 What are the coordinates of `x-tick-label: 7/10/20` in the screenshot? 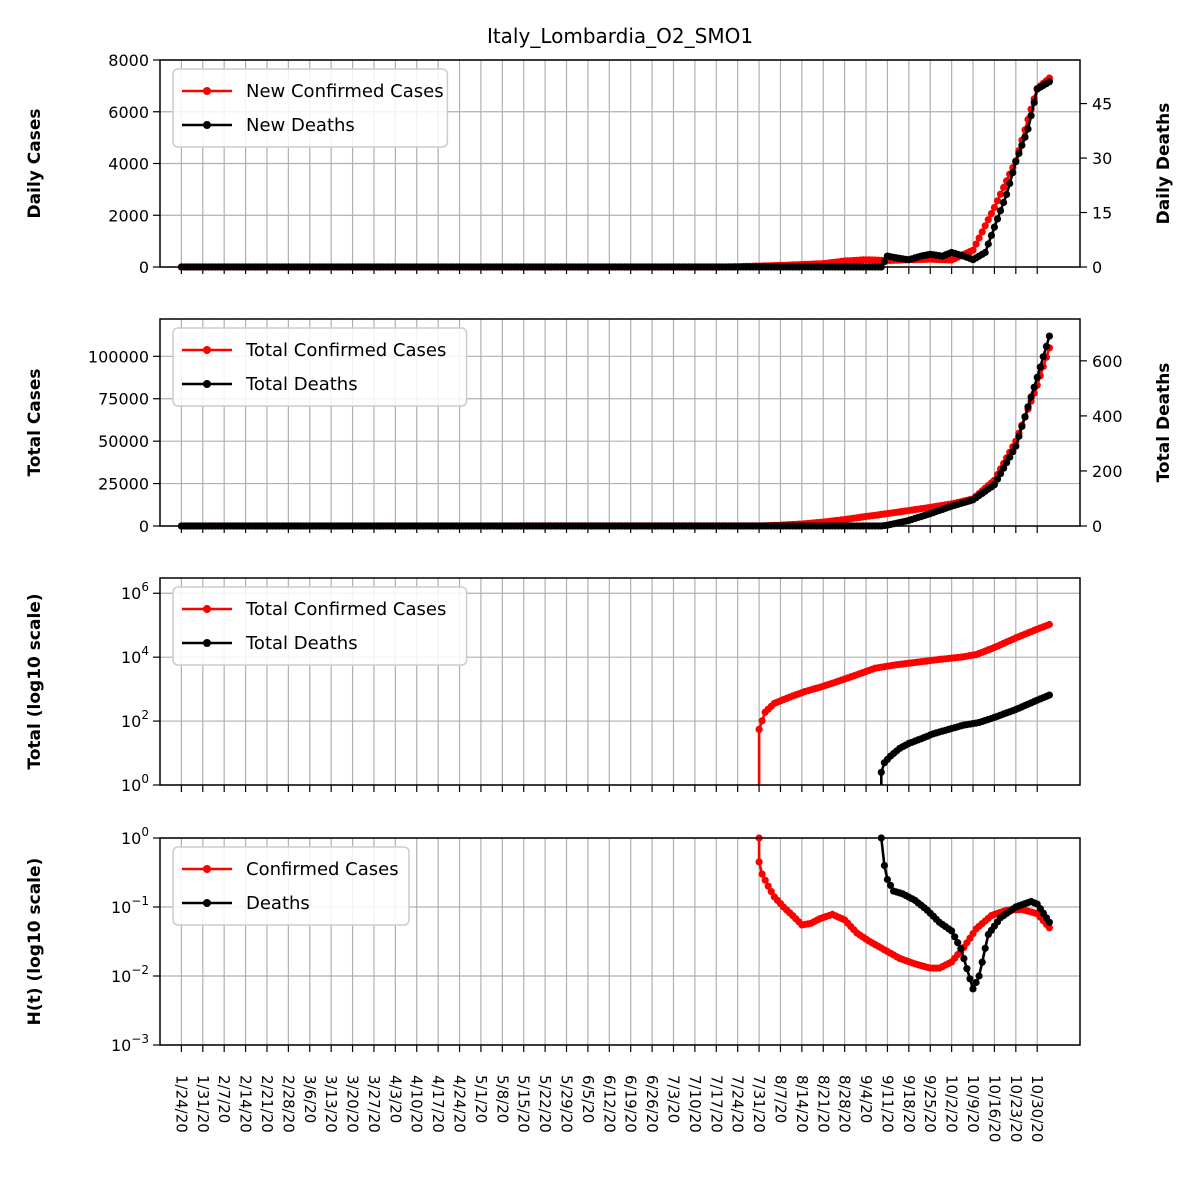 It's located at (695, 1104).